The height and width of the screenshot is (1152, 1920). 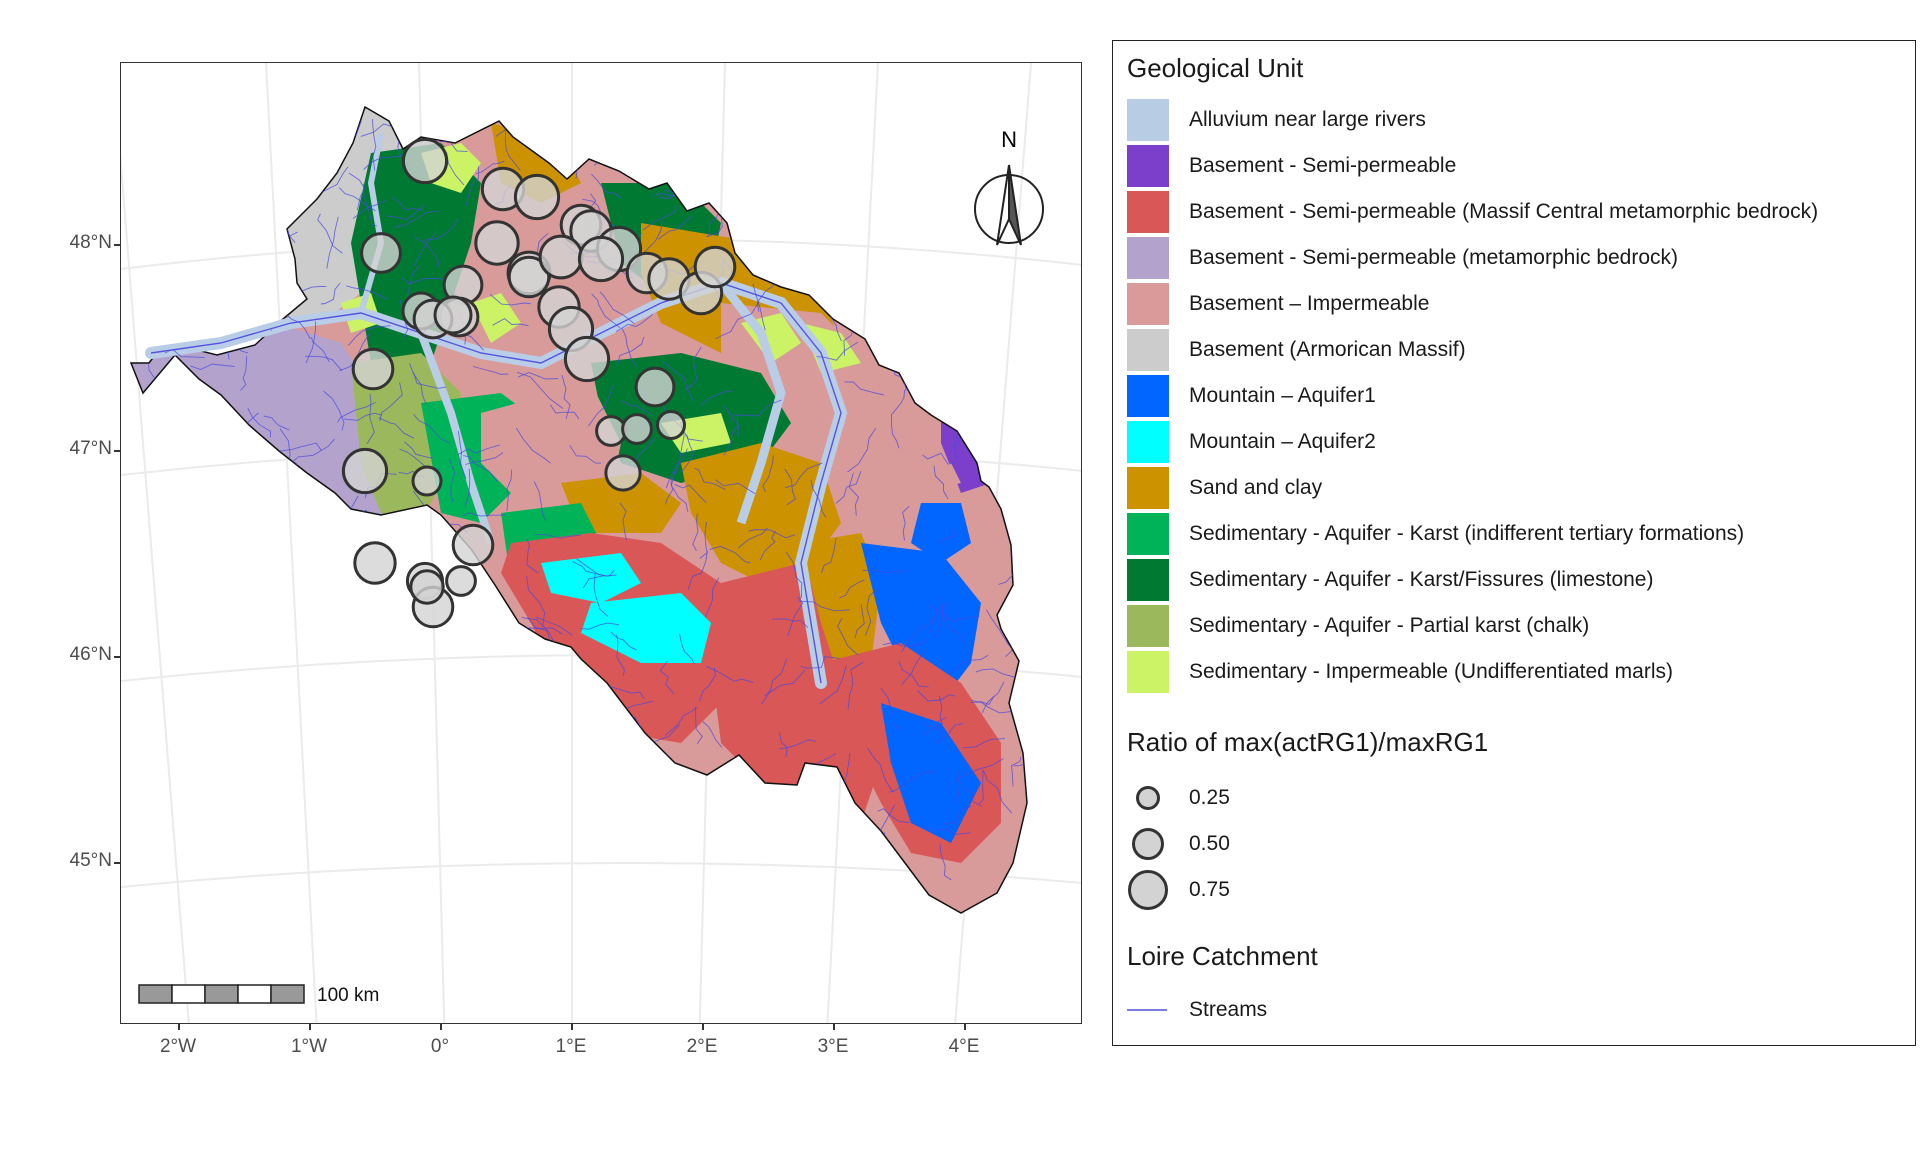 What do you see at coordinates (178, 1046) in the screenshot?
I see `lon-label-2w: 2°W` at bounding box center [178, 1046].